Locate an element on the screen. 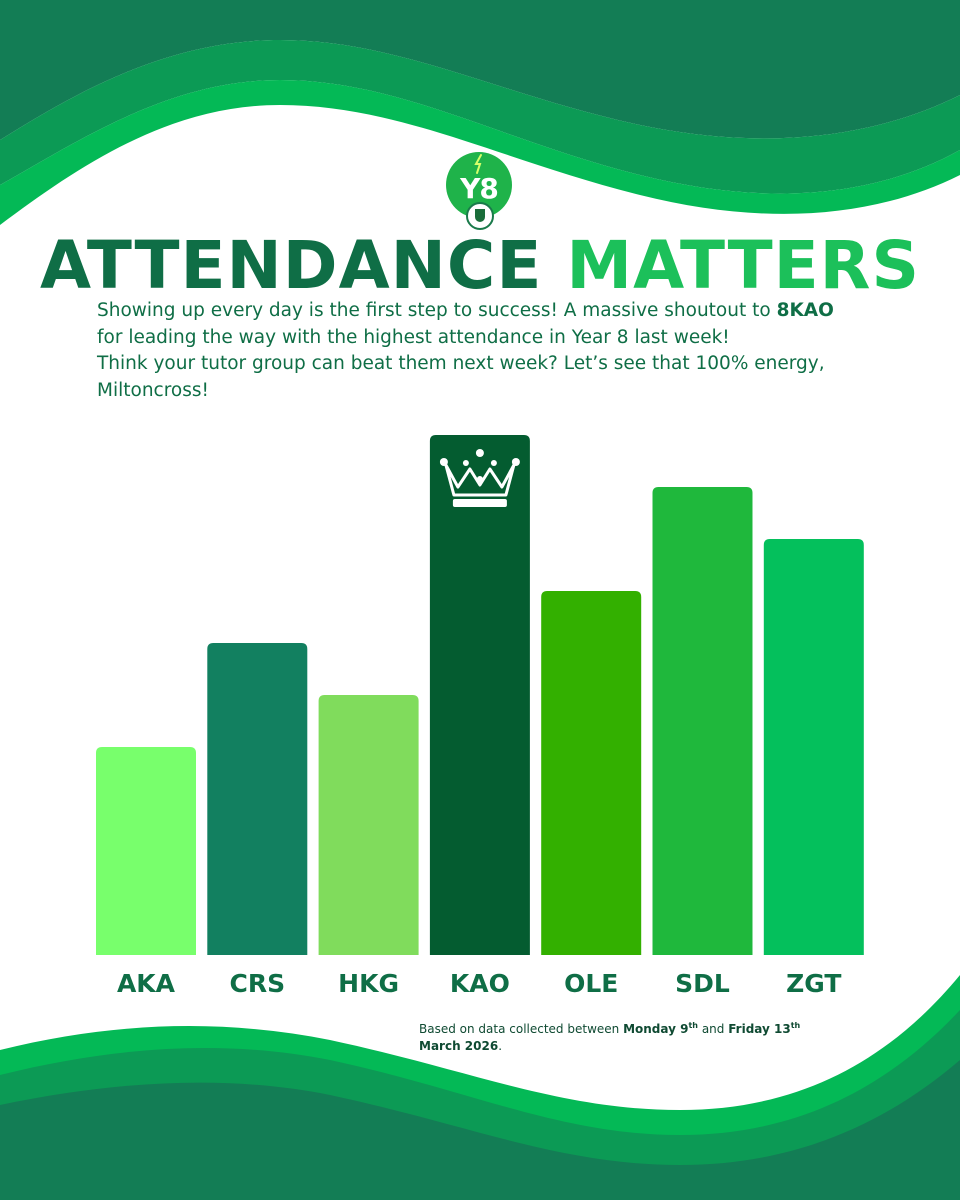  bar-hkg is located at coordinates (368, 825).